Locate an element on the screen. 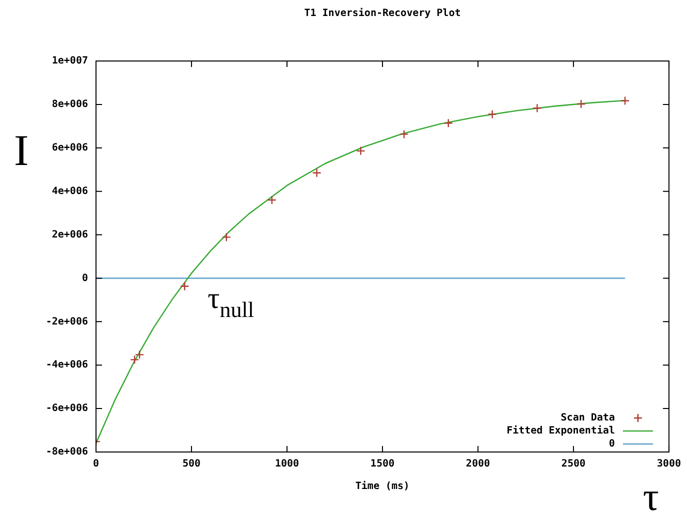  x-tick-label: 3000 is located at coordinates (669, 464).